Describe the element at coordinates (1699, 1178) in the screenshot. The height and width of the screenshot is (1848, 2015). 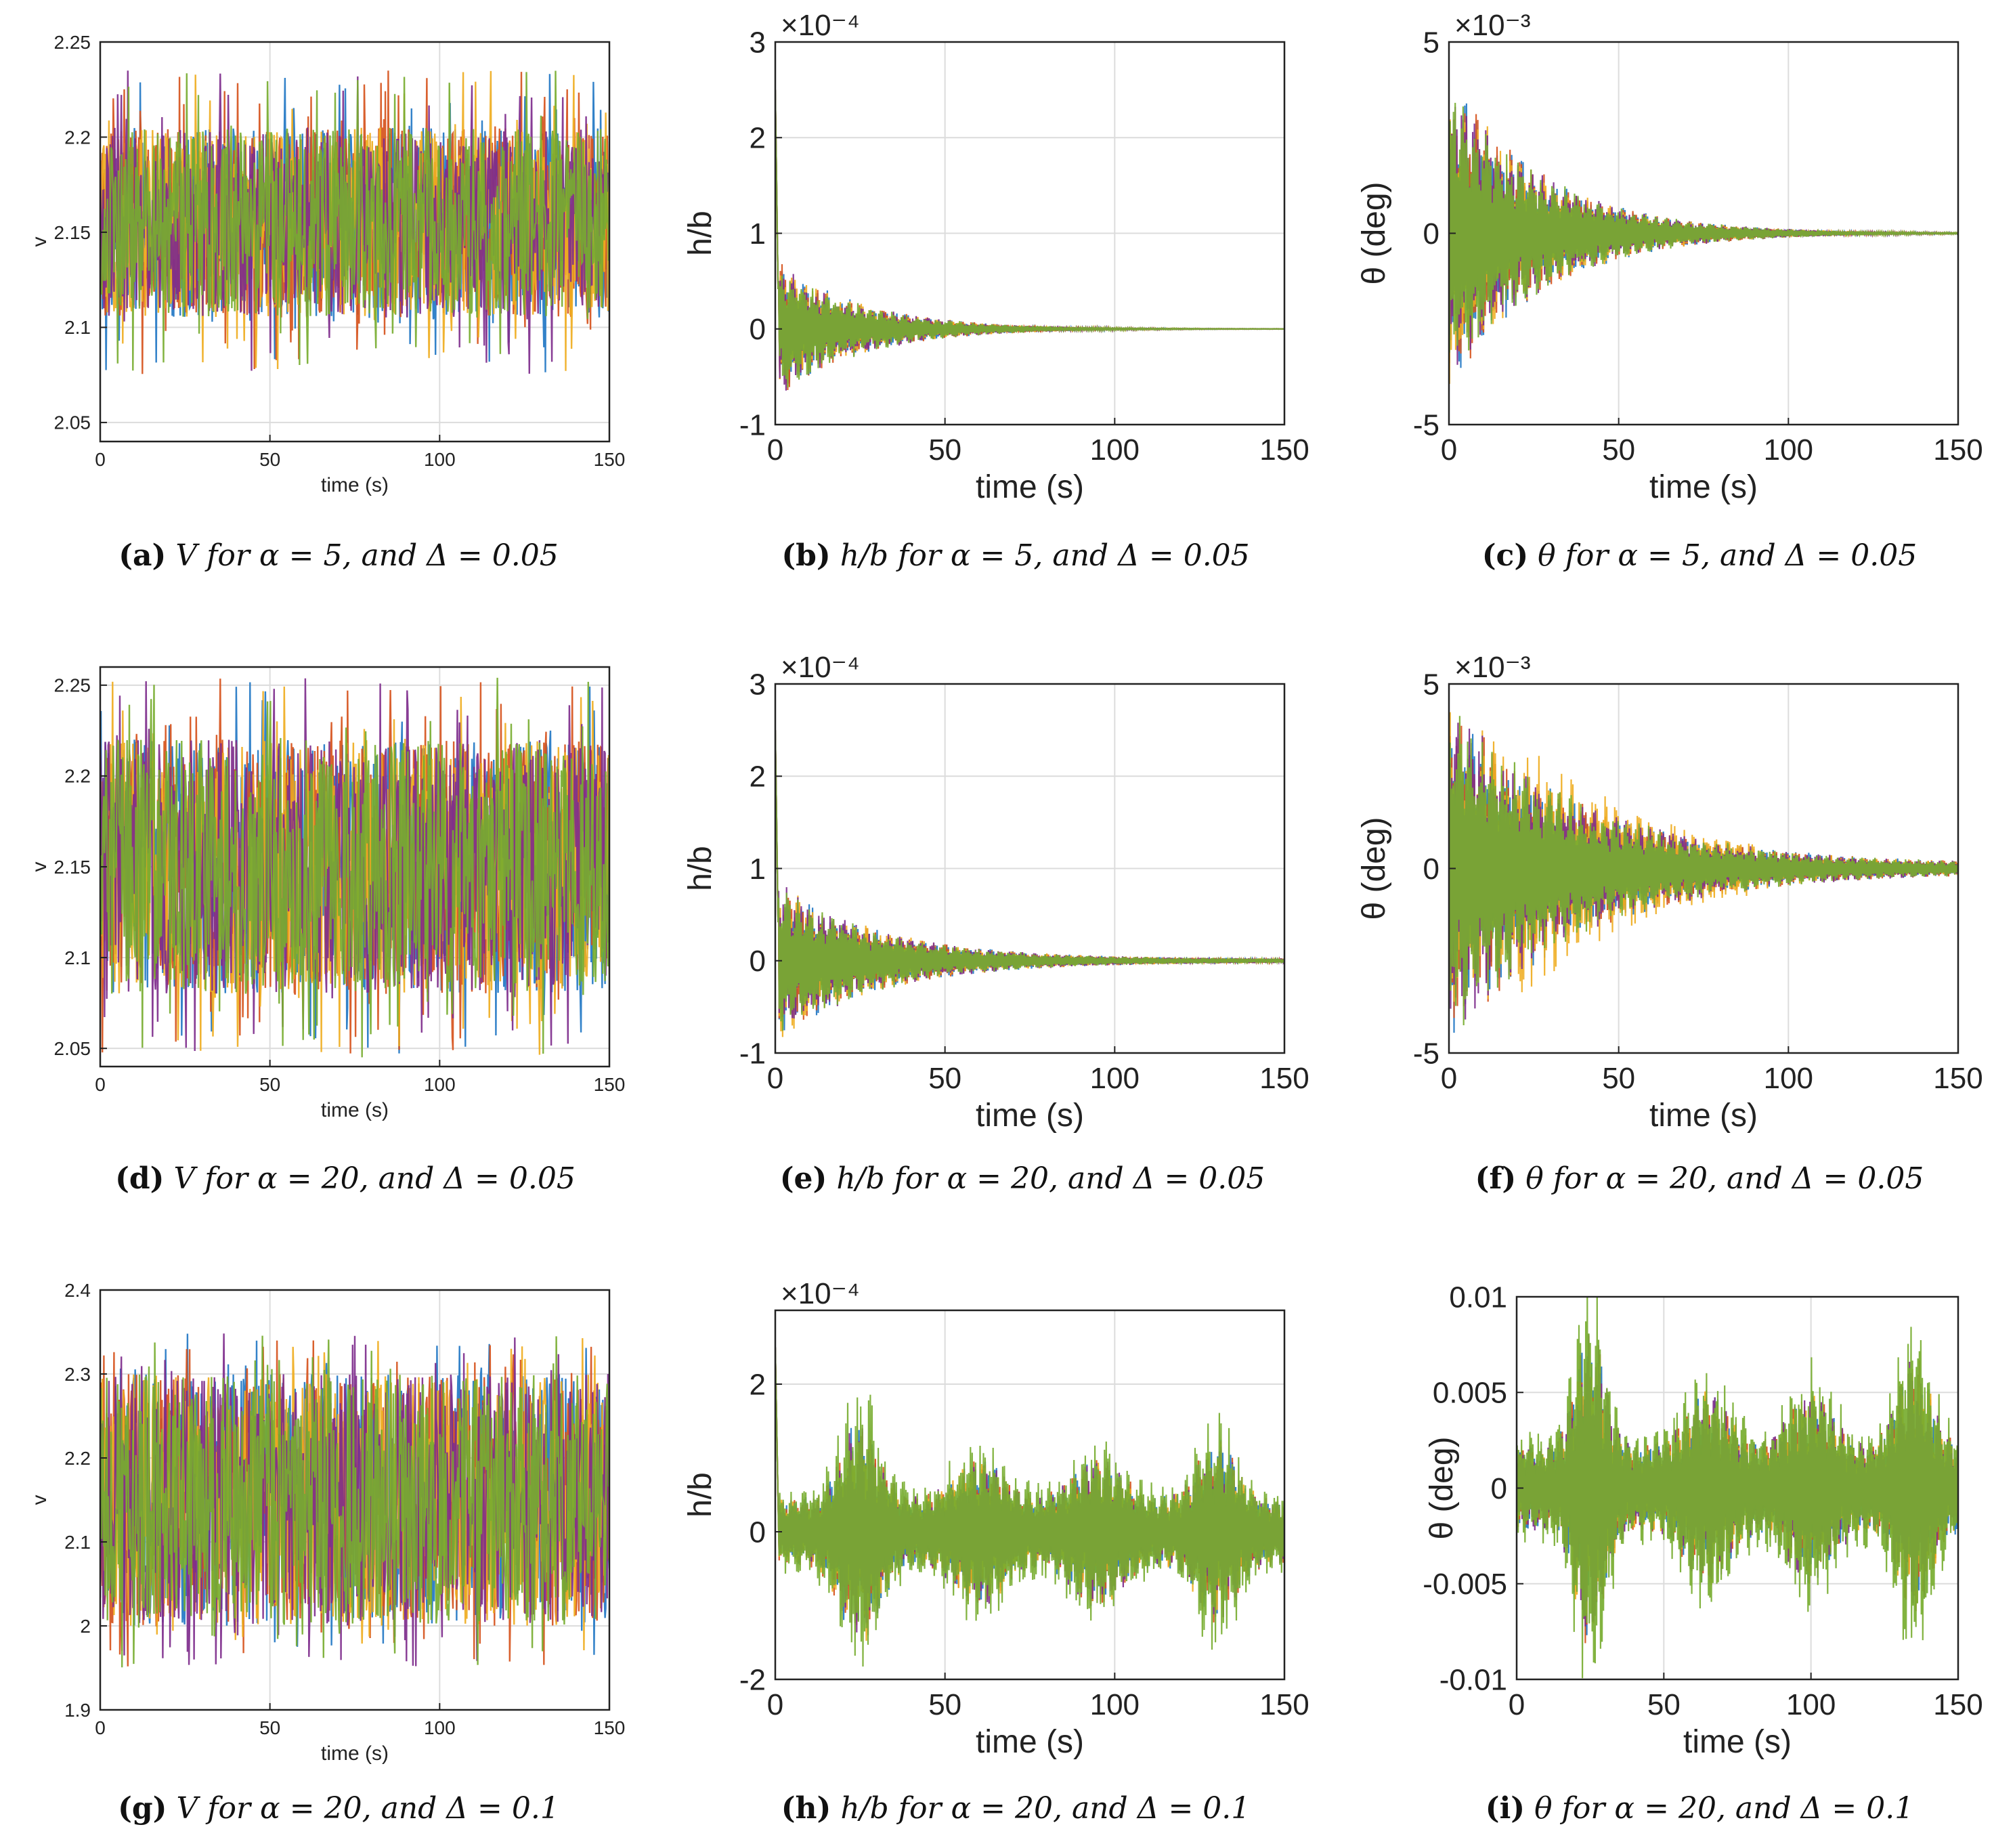
I see `caption-f: (f) θ for α = 20, and Δ = 0.05` at that location.